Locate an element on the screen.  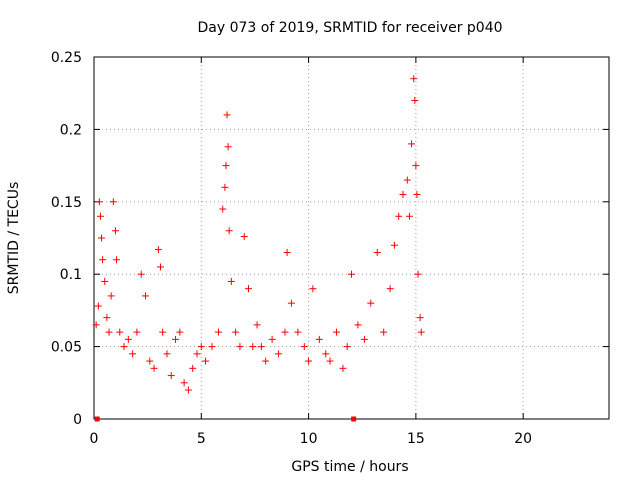
x-tick-label: 20 is located at coordinates (523, 439).